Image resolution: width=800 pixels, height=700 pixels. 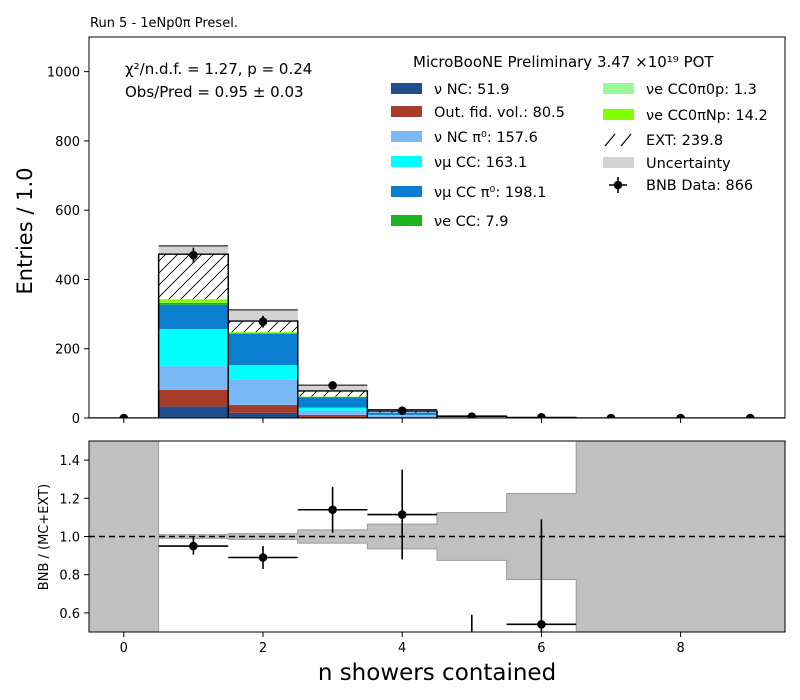 I want to click on legend-label: νμ CC: 163.1, so click(x=480, y=163).